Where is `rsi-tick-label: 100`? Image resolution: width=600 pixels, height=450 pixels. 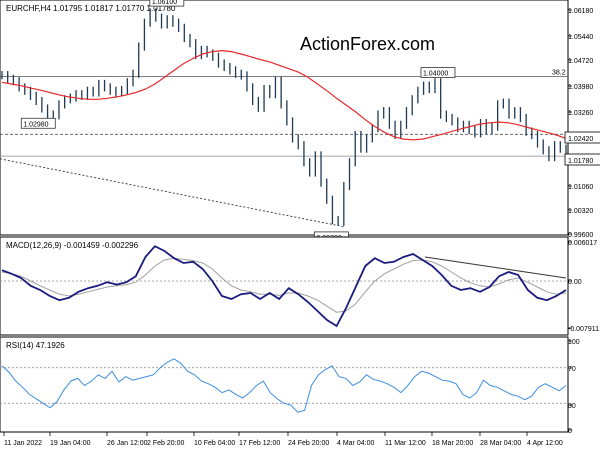
rsi-tick-label: 100 is located at coordinates (574, 342).